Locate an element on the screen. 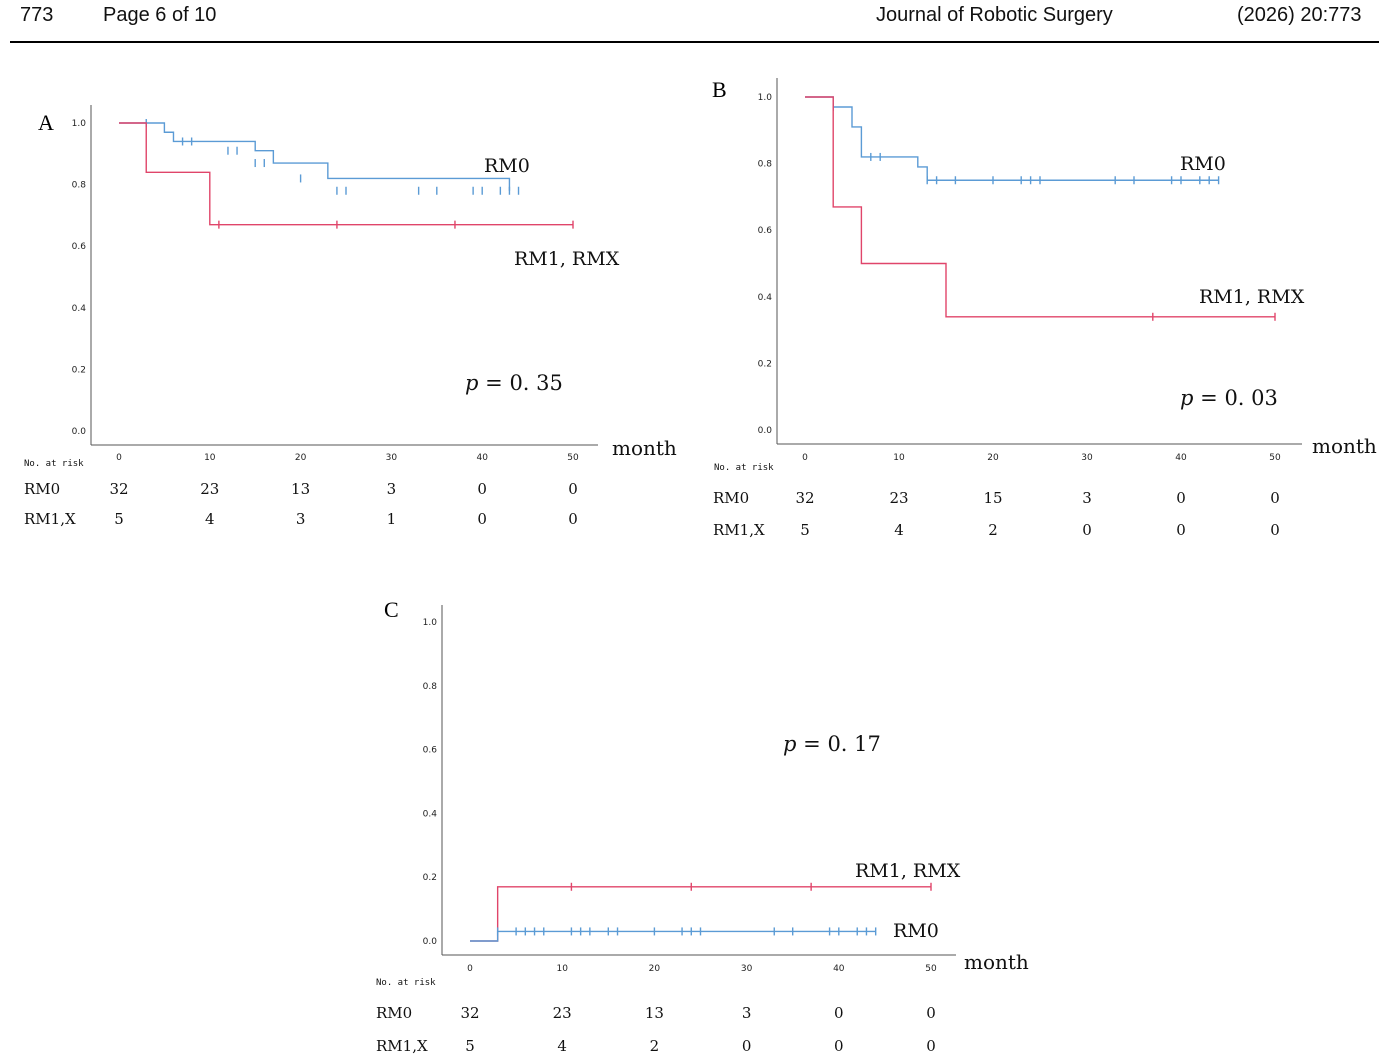  risk-table: No. at risk RM0 32 23 13 3 0 0 RM1,X 5 4 2 0 0 0 is located at coordinates (656, 1016).